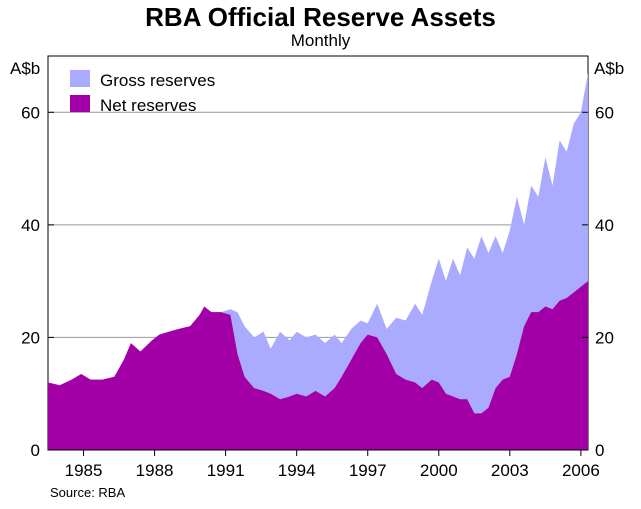 The image size is (641, 509). I want to click on source-note: Source: RBA, so click(88, 492).